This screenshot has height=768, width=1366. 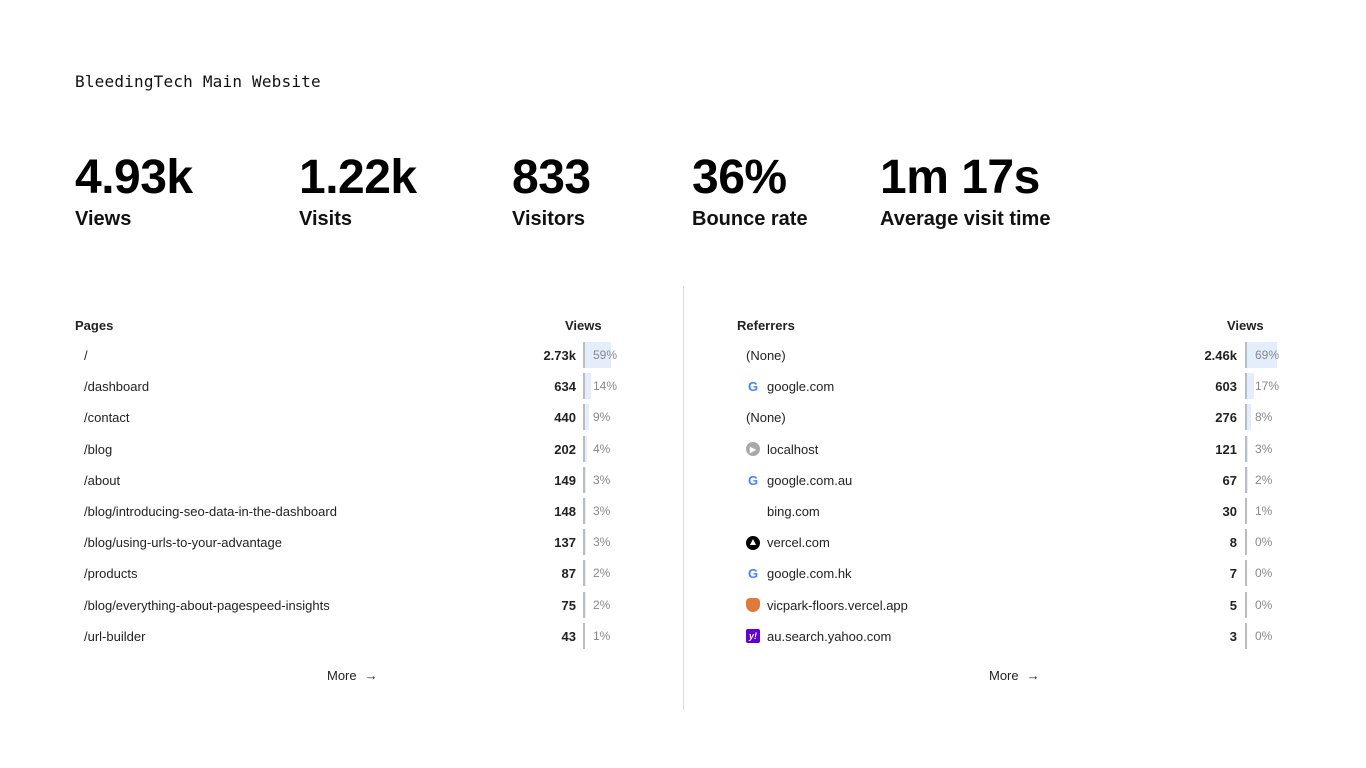 I want to click on row-label-text: /dashboard, so click(x=117, y=387).